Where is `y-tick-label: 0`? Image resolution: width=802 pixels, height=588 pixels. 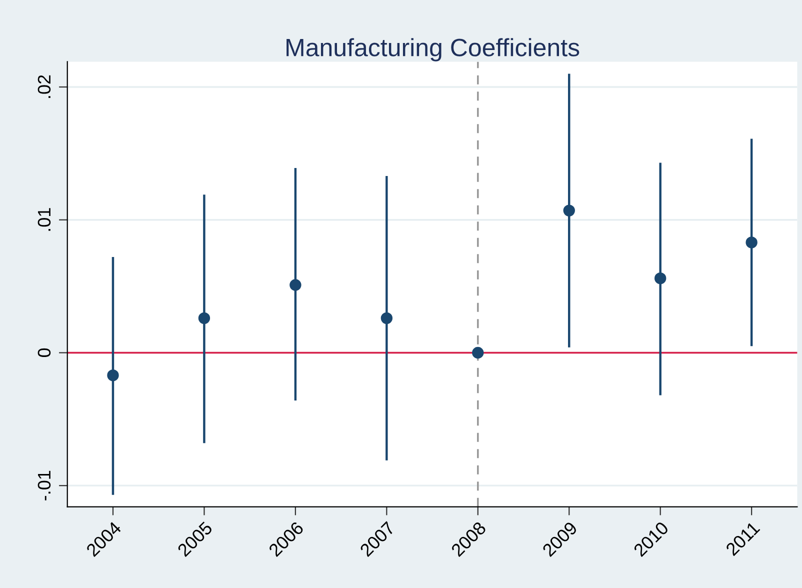
y-tick-label: 0 is located at coordinates (44, 353).